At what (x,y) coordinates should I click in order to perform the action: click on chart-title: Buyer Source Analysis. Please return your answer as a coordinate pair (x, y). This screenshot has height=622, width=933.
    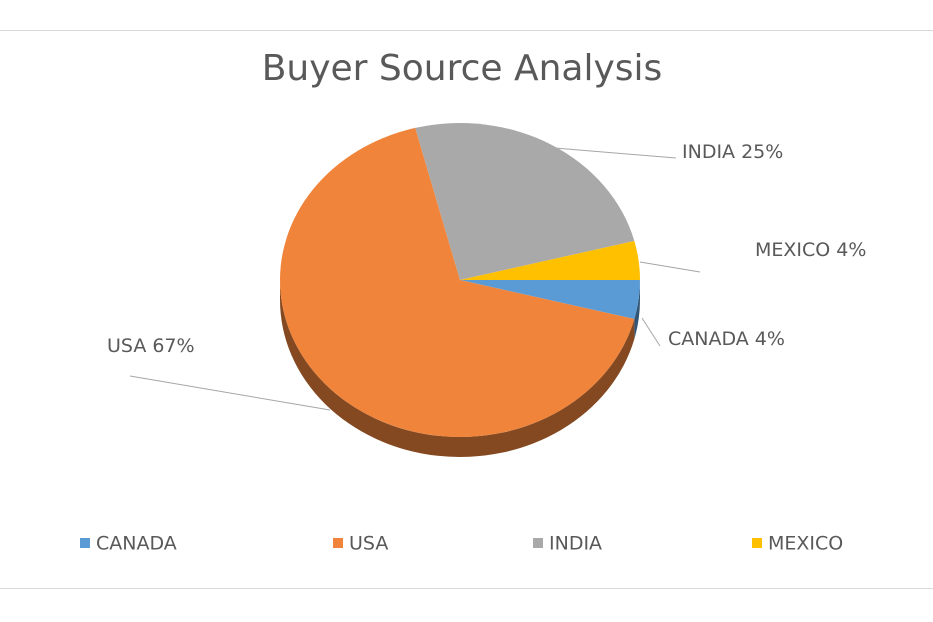
    Looking at the image, I should click on (462, 68).